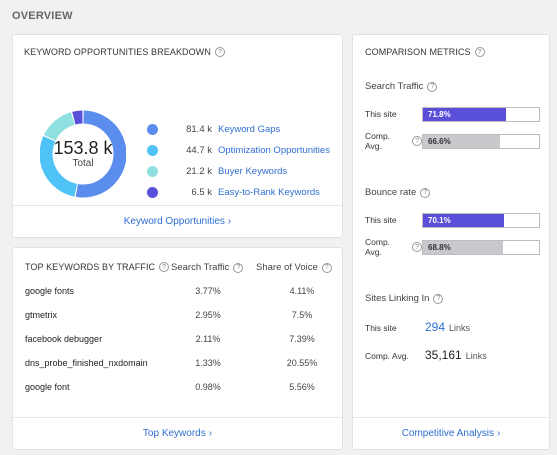 The height and width of the screenshot is (455, 557). I want to click on donut-slice-easy-to-rank-keywords, so click(77, 117).